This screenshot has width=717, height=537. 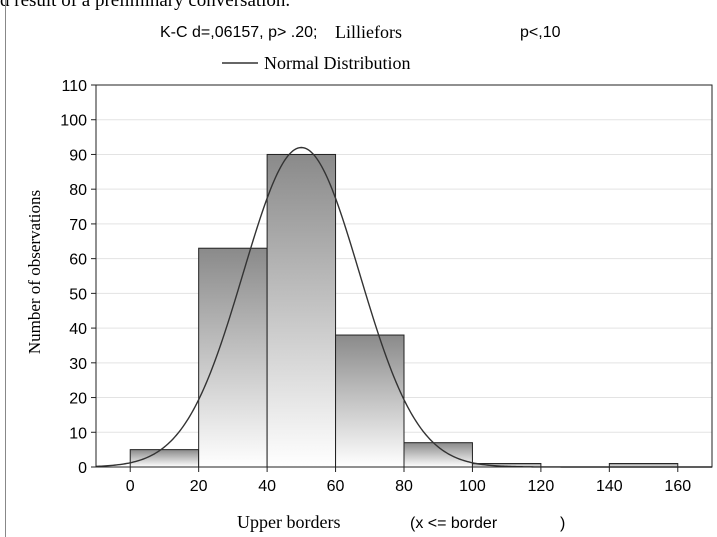 I want to click on y-tick-label: 10, so click(x=78, y=433).